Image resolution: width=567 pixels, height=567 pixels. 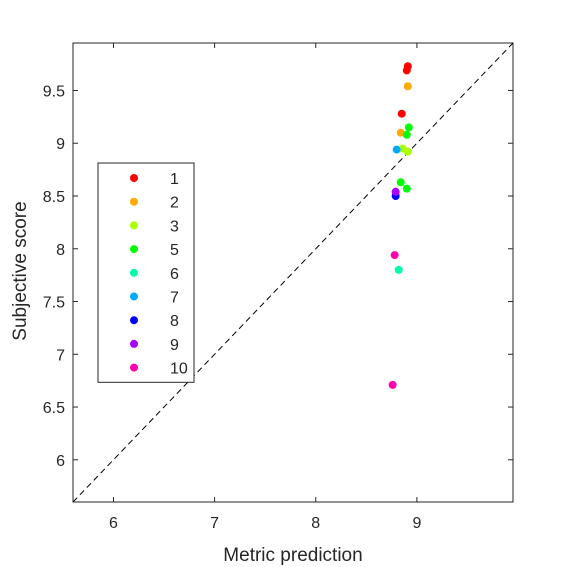 I want to click on y-tick-label: 7, so click(x=60, y=355).